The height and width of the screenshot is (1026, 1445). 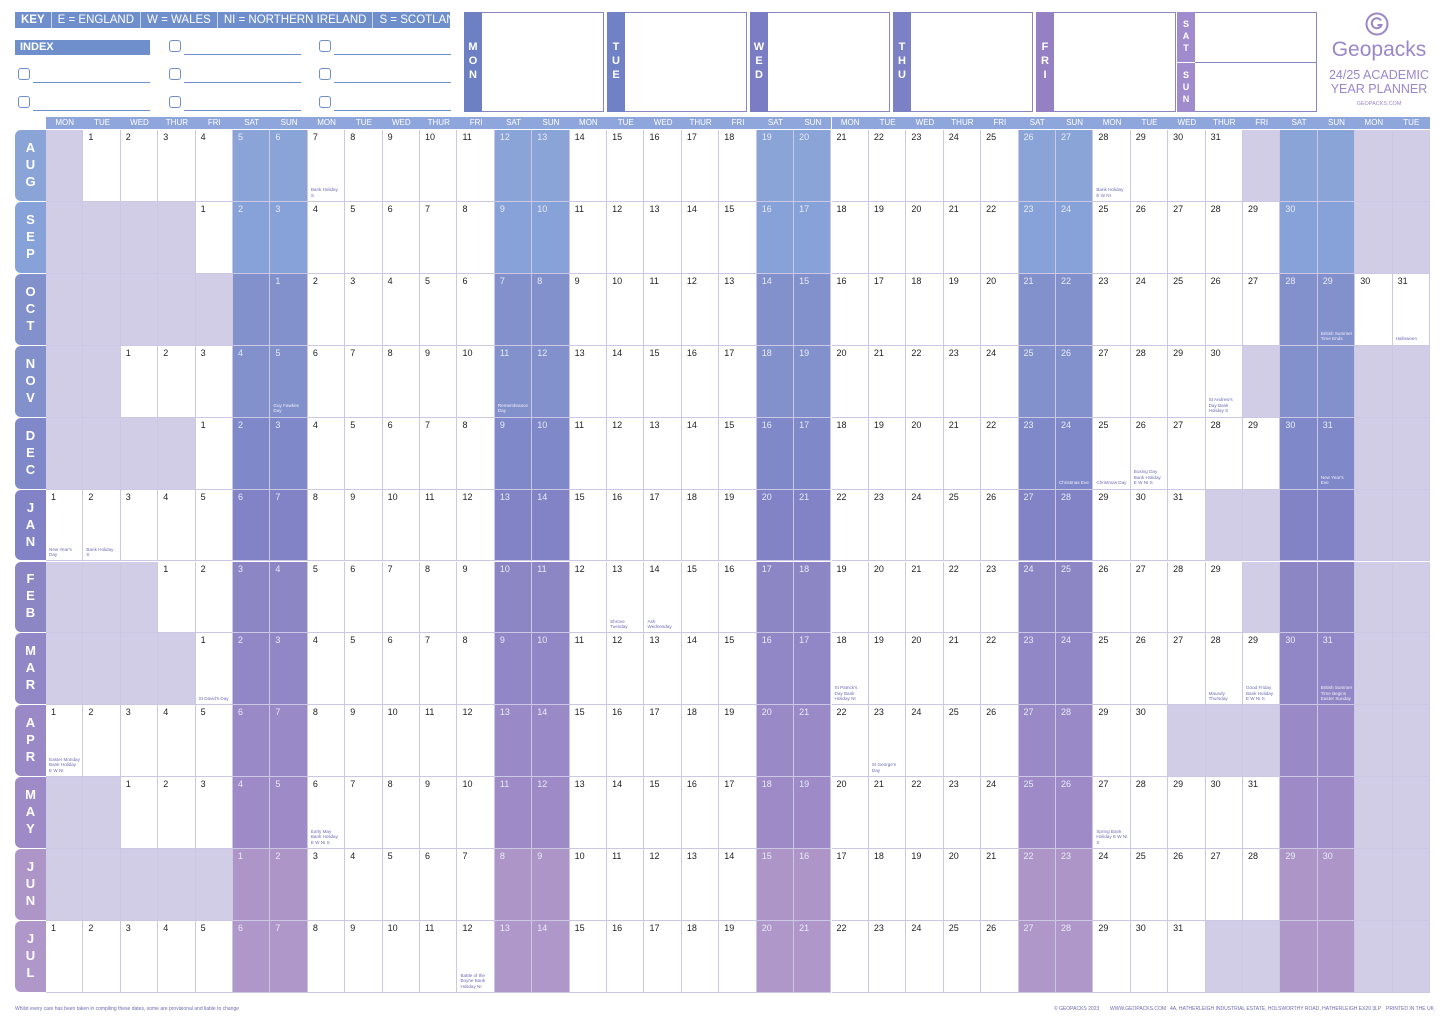 What do you see at coordinates (551, 741) in the screenshot?
I see `day-cell: 14` at bounding box center [551, 741].